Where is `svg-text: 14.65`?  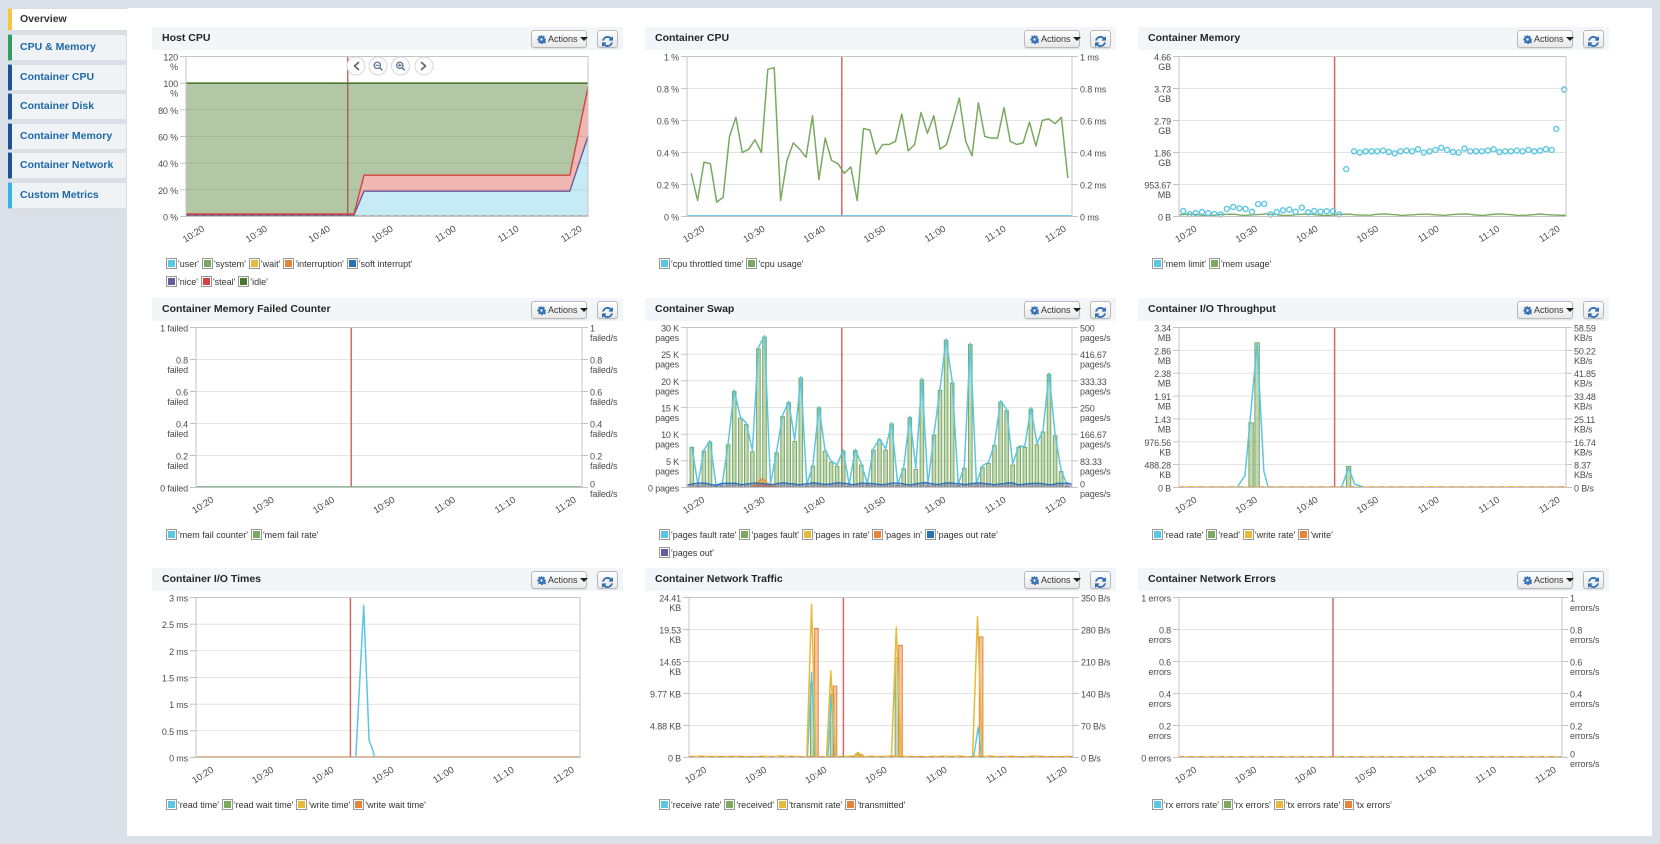 svg-text: 14.65 is located at coordinates (670, 663).